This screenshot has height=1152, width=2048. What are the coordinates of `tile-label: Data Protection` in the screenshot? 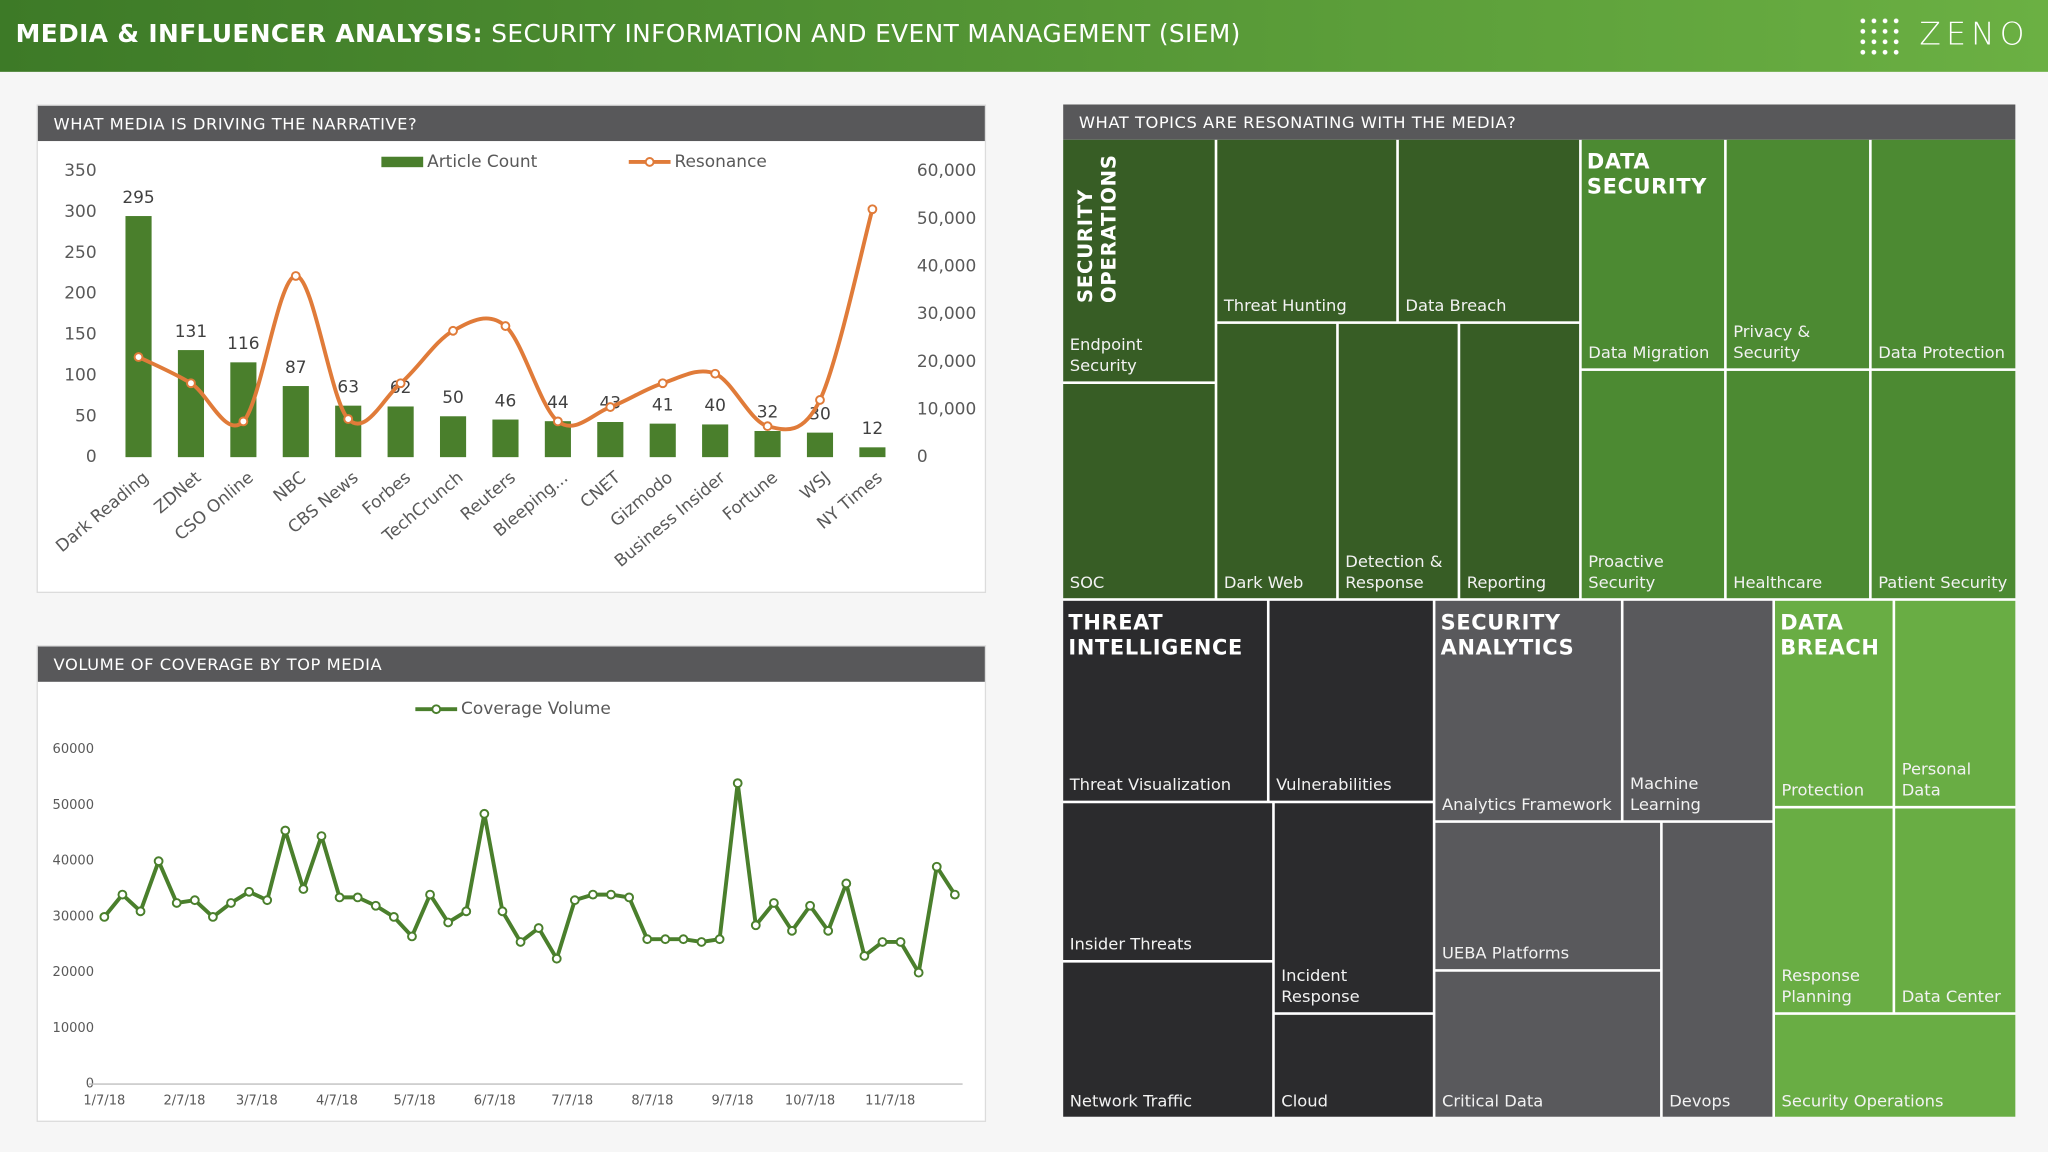 It's located at (1941, 352).